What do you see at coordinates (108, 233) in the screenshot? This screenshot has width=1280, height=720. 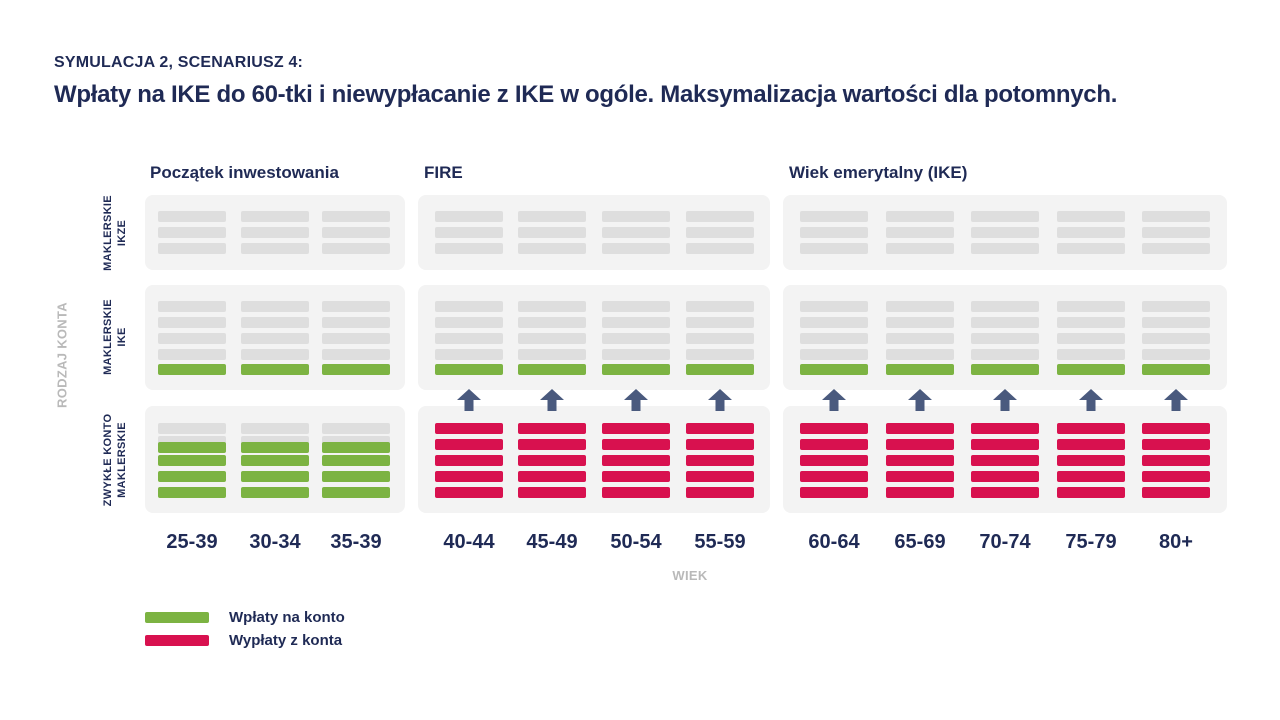 I see `row-label-ikze-line1: MAKLERSKIE` at bounding box center [108, 233].